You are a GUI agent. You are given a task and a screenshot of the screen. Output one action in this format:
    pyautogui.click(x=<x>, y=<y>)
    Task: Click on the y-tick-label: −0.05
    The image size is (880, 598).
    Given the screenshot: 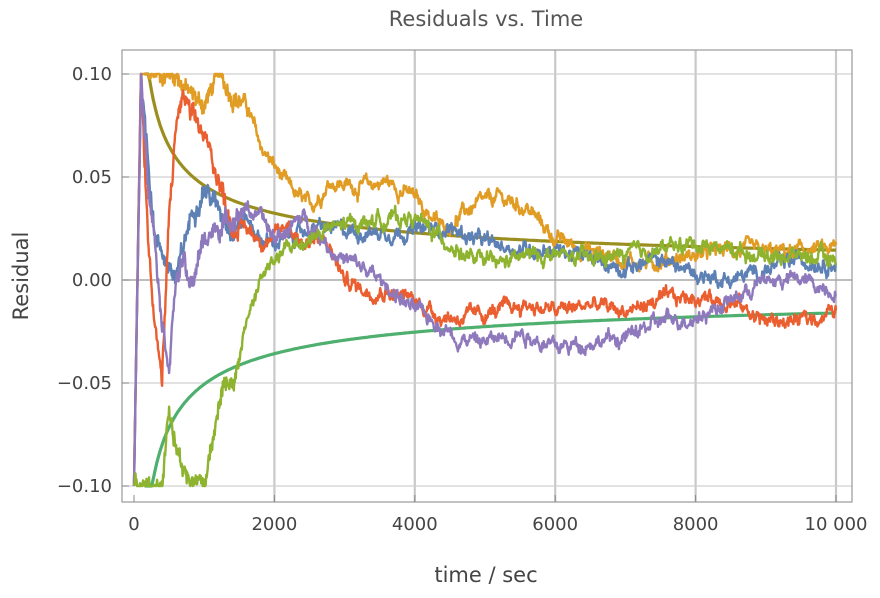 What is the action you would take?
    pyautogui.click(x=84, y=383)
    